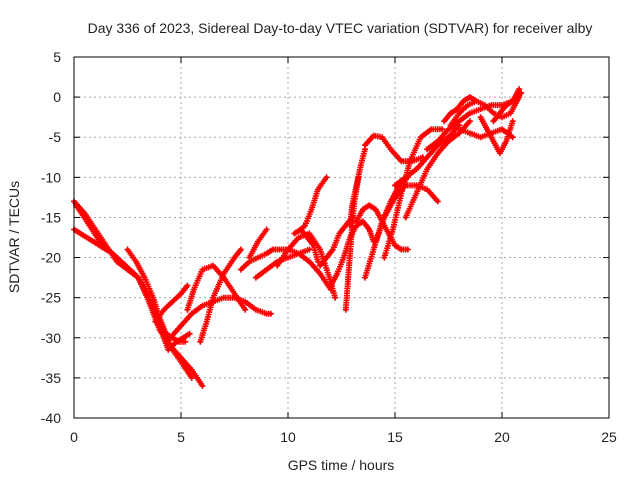  I want to click on x-tick-label: 10, so click(288, 437).